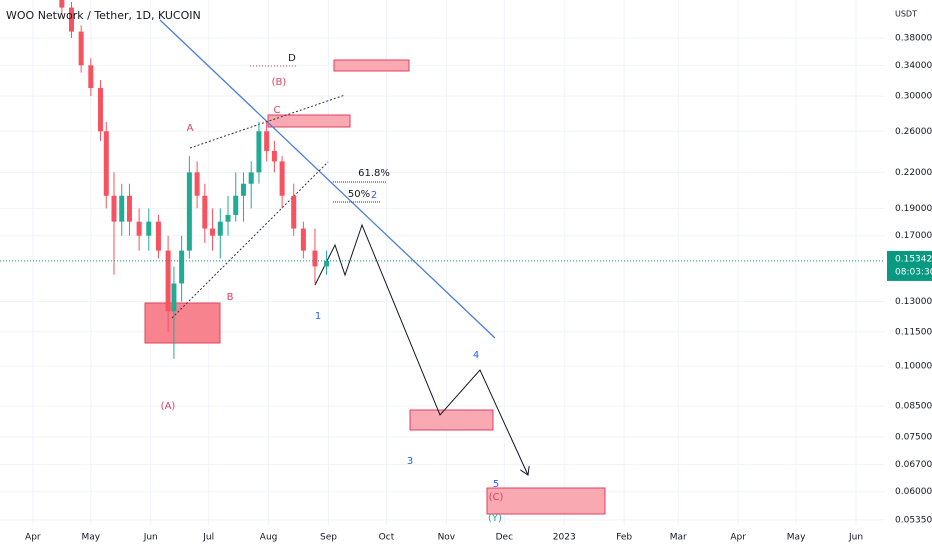 The height and width of the screenshot is (550, 932). I want to click on x-tick-label: Aug, so click(269, 538).